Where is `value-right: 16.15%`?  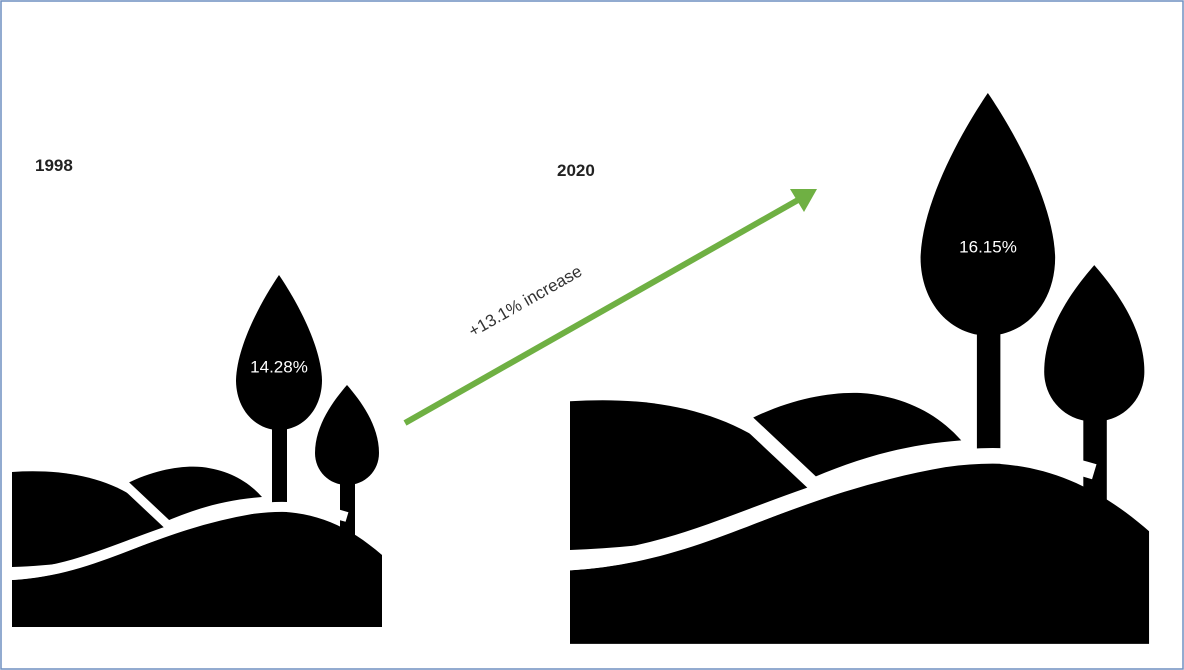 value-right: 16.15% is located at coordinates (988, 246).